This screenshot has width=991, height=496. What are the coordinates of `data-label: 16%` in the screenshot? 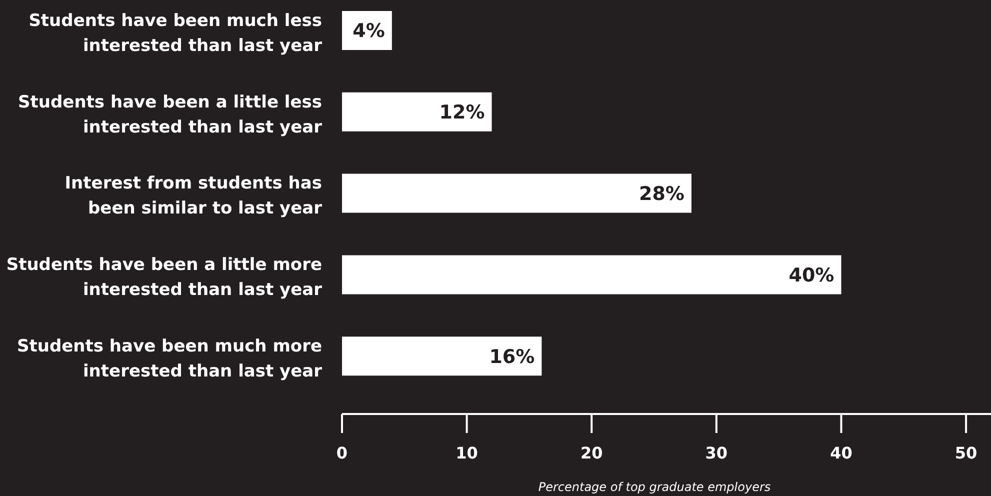 It's located at (512, 357).